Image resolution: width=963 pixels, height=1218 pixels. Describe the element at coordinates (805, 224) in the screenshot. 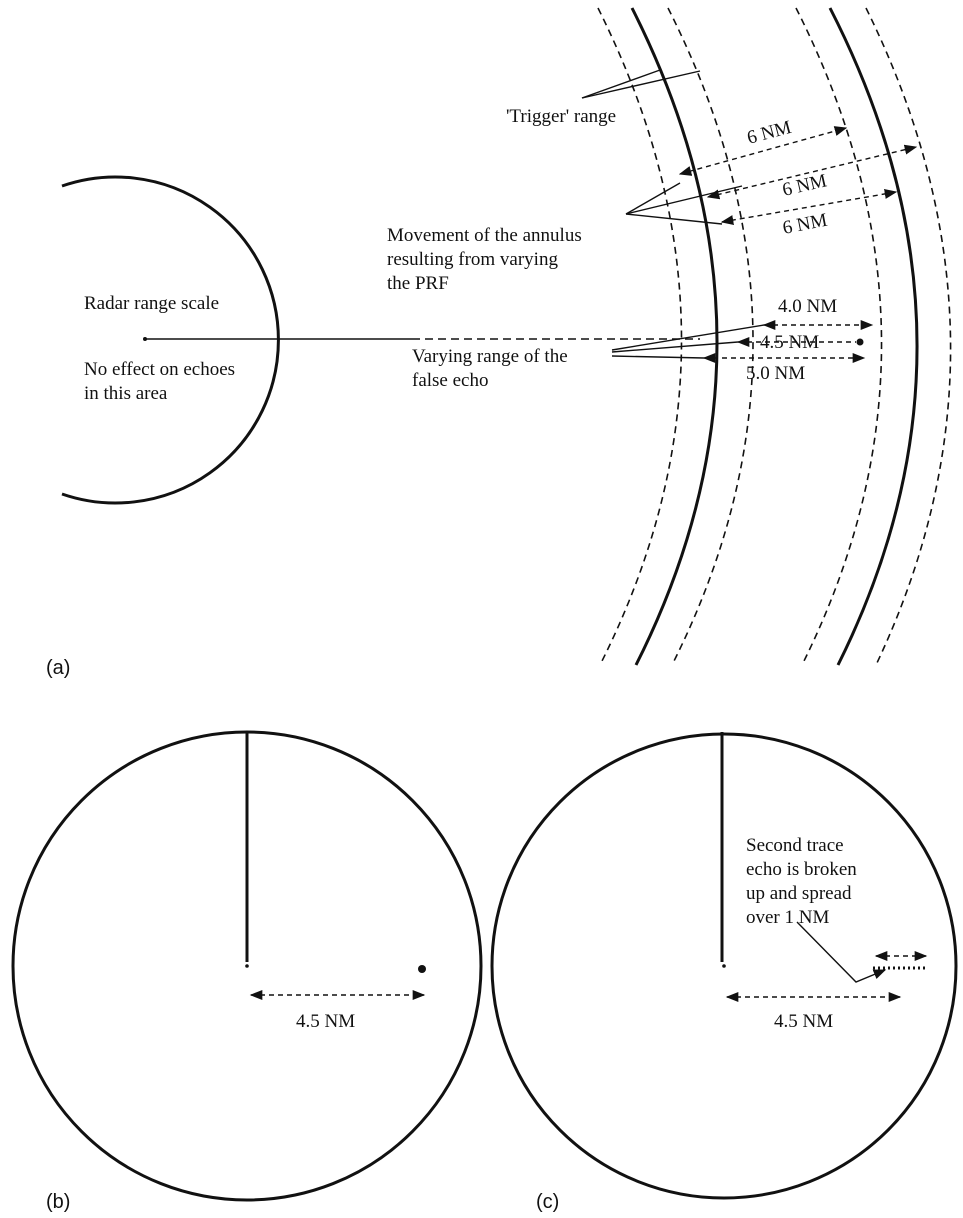

I see `dim-6nm-label-3: 6 NM` at that location.